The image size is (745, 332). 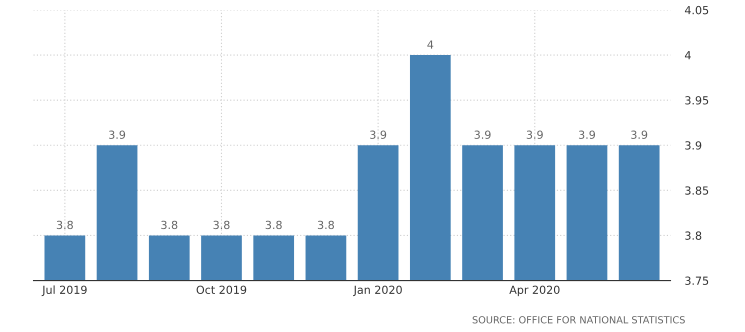 What do you see at coordinates (377, 291) in the screenshot?
I see `x-tick-label: Jan 2020` at bounding box center [377, 291].